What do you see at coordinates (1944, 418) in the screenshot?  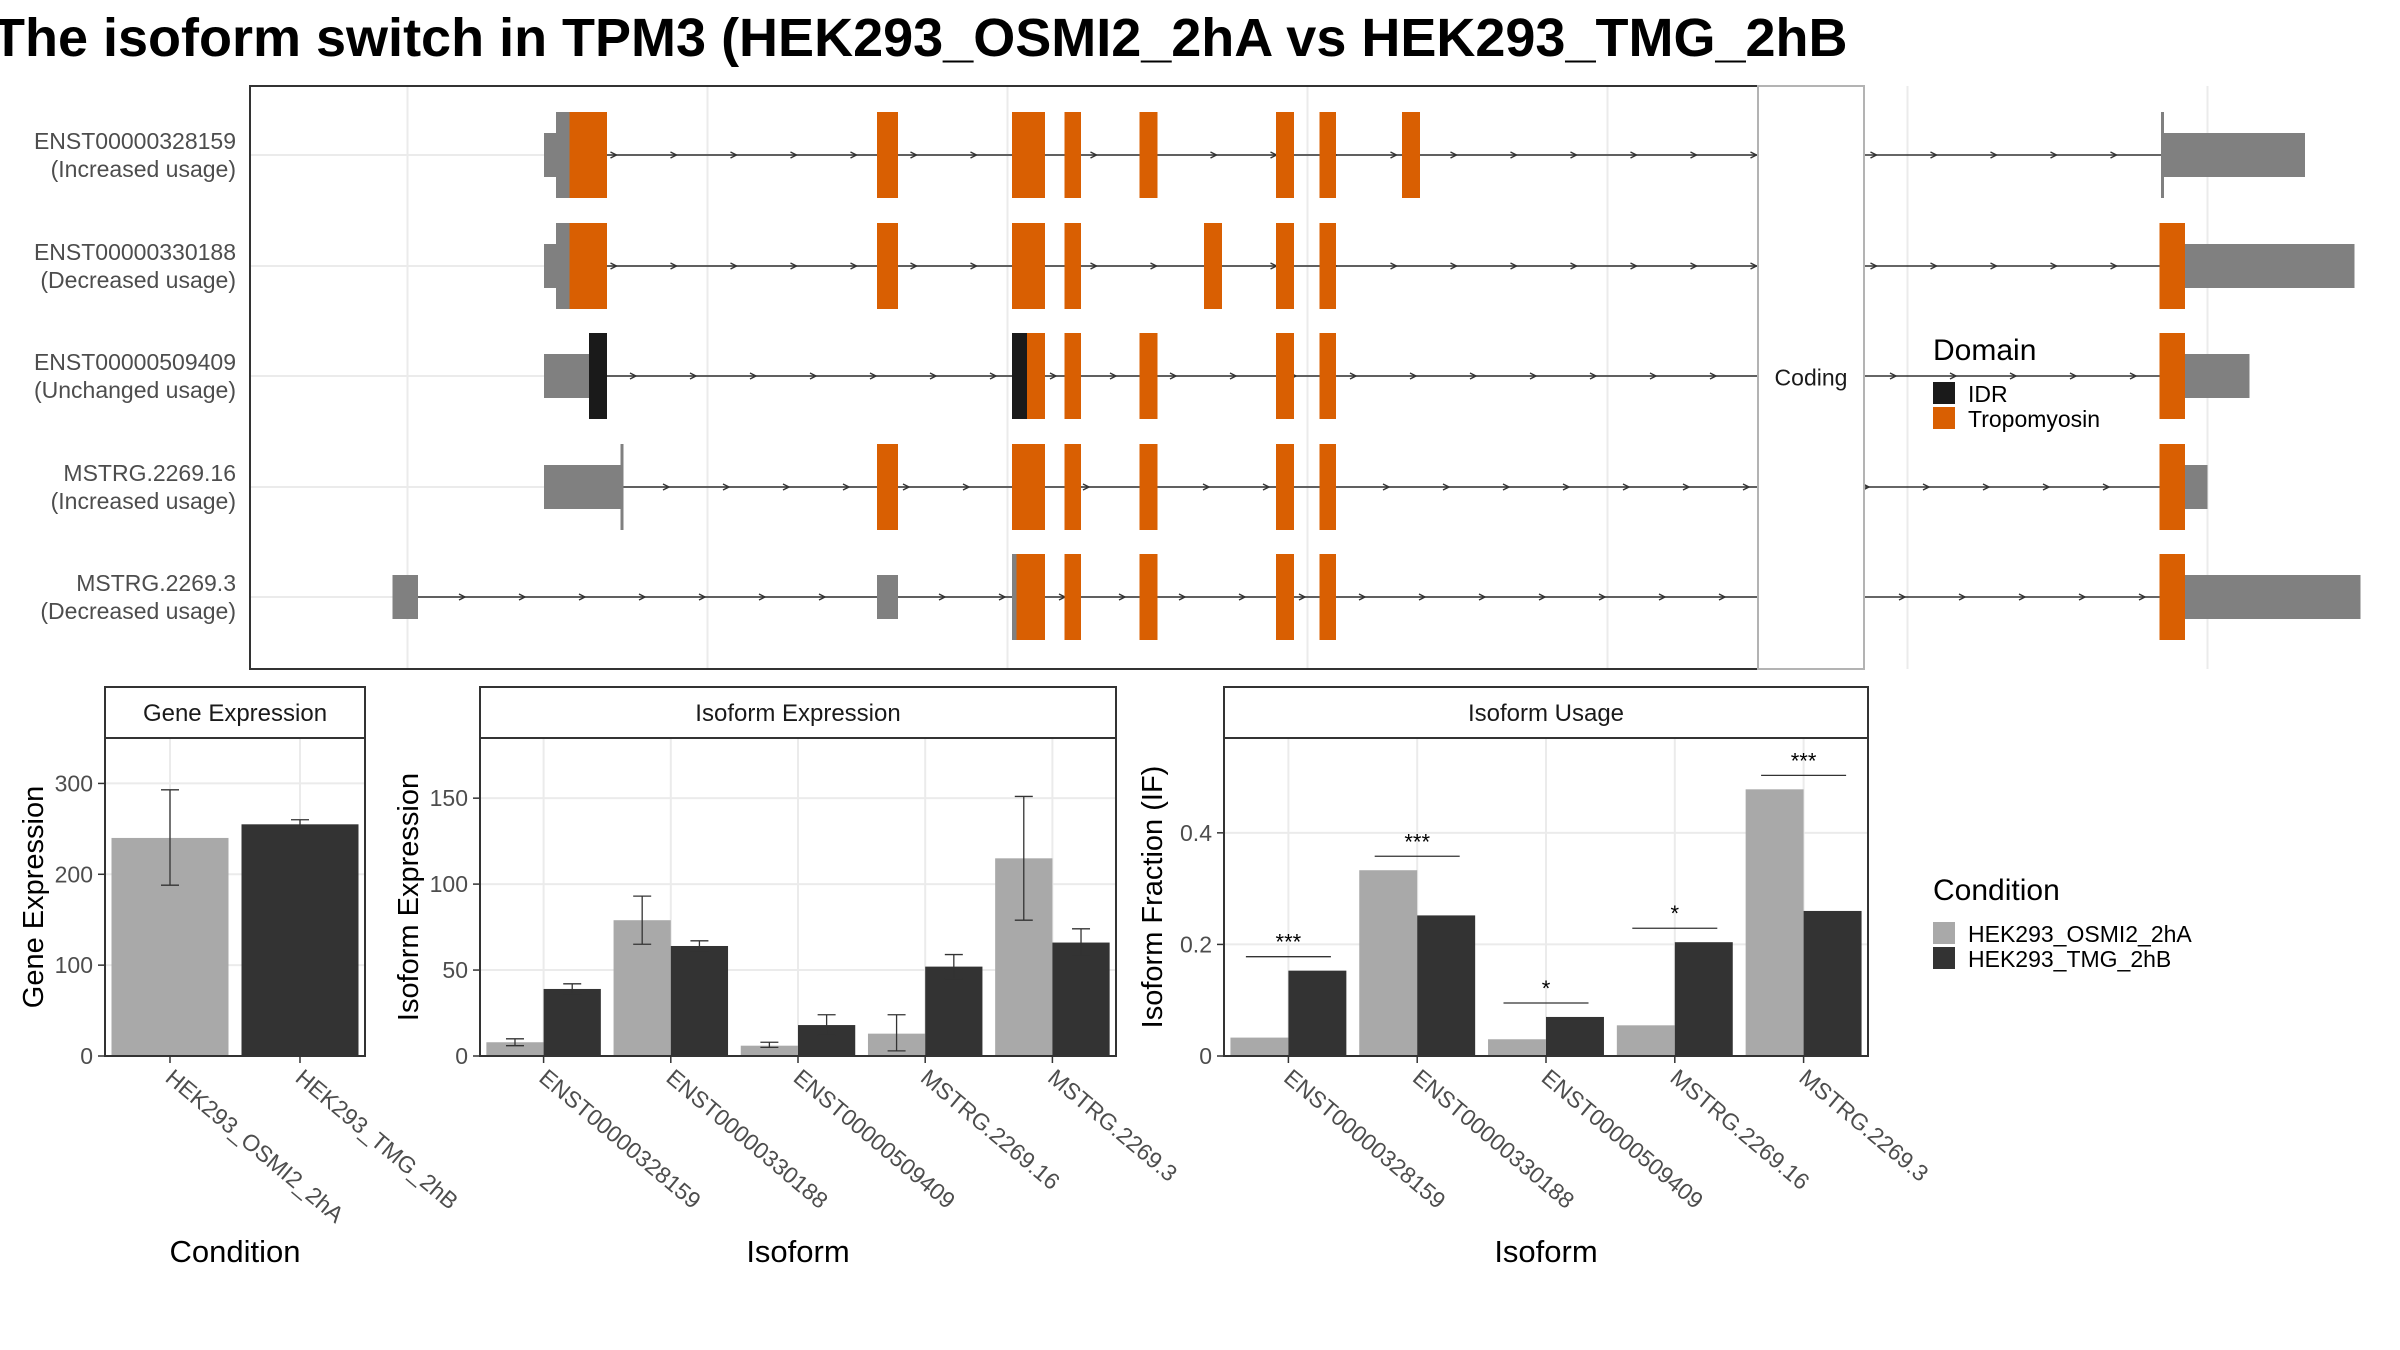 I see `legend-swatch-tropomyosin` at bounding box center [1944, 418].